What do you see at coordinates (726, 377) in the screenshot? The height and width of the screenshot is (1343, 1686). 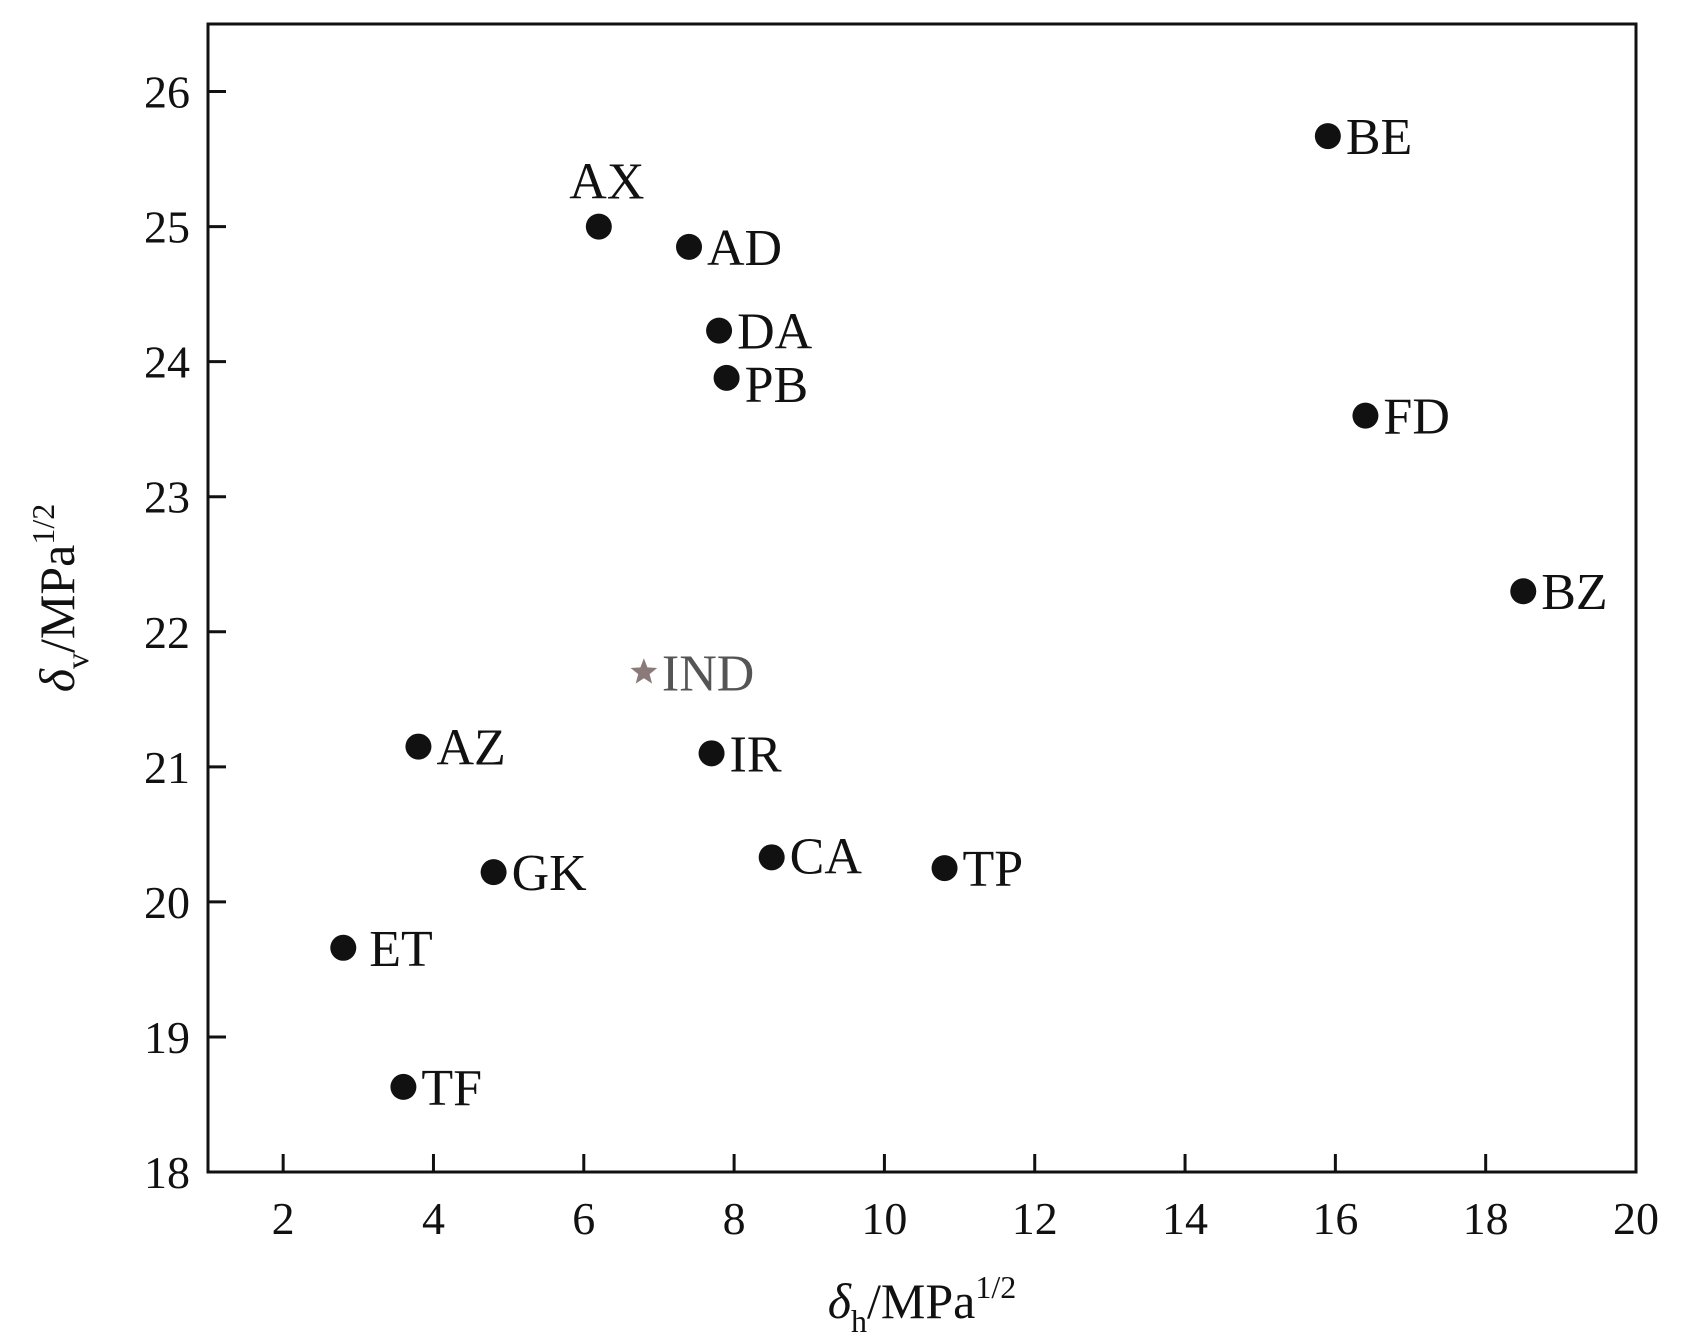 I see `point-pb-marker` at bounding box center [726, 377].